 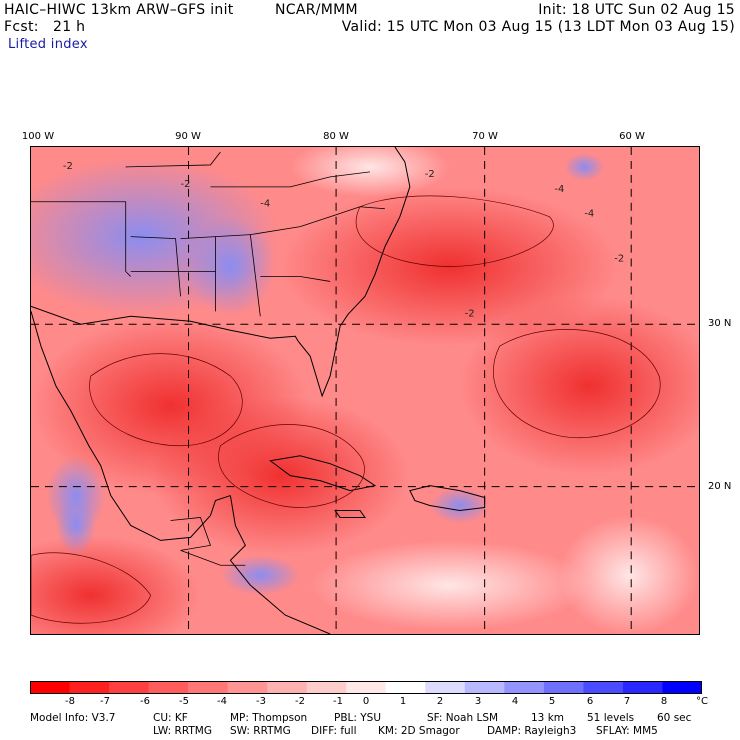 I want to click on longwave-scheme: LW: RRTMG, so click(x=182, y=731).